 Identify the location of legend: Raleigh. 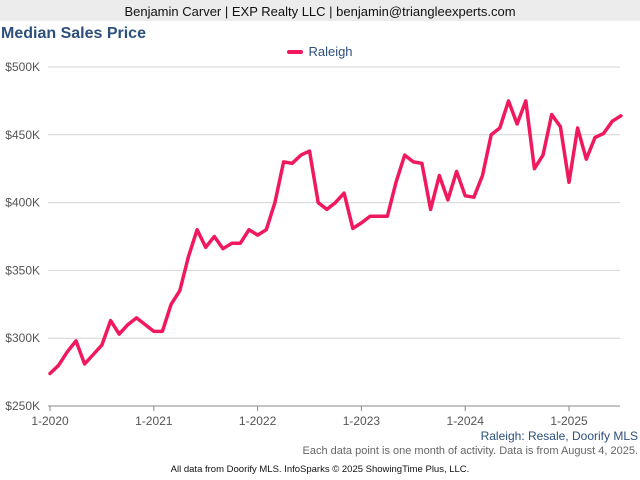
(320, 51).